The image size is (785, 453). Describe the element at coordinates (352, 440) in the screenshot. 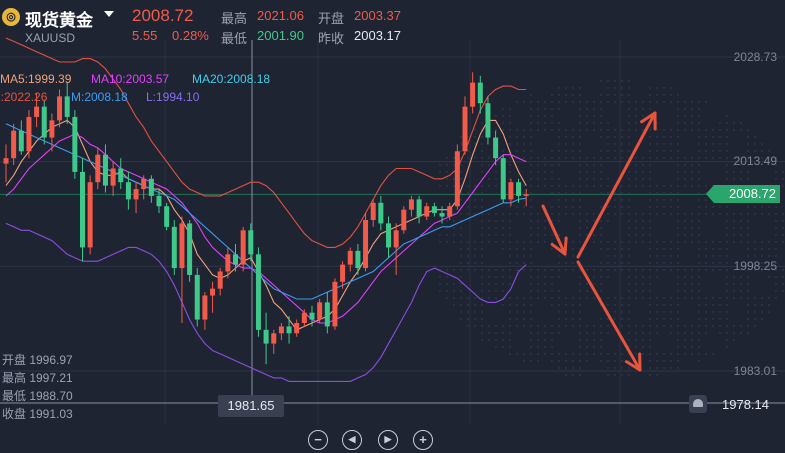

I see `prev-button: ◀` at that location.